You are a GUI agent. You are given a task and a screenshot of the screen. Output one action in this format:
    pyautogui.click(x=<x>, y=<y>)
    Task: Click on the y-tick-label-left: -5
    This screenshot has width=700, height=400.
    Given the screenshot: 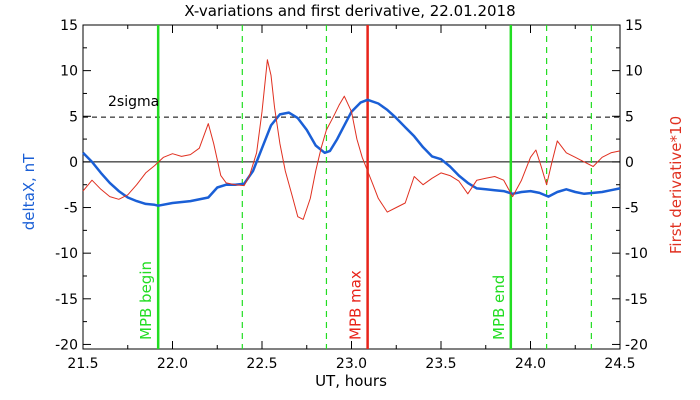 What is the action you would take?
    pyautogui.click(x=71, y=209)
    